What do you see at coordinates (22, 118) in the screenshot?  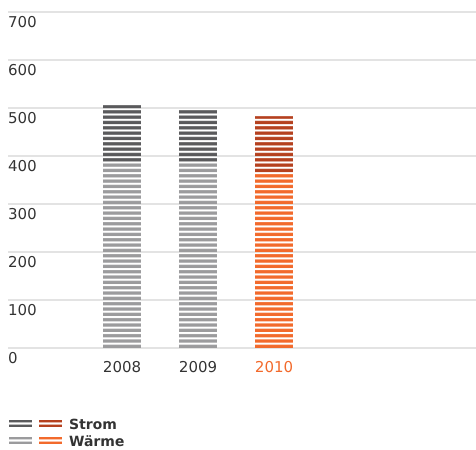 I see `y-tick-label: 500` at bounding box center [22, 118].